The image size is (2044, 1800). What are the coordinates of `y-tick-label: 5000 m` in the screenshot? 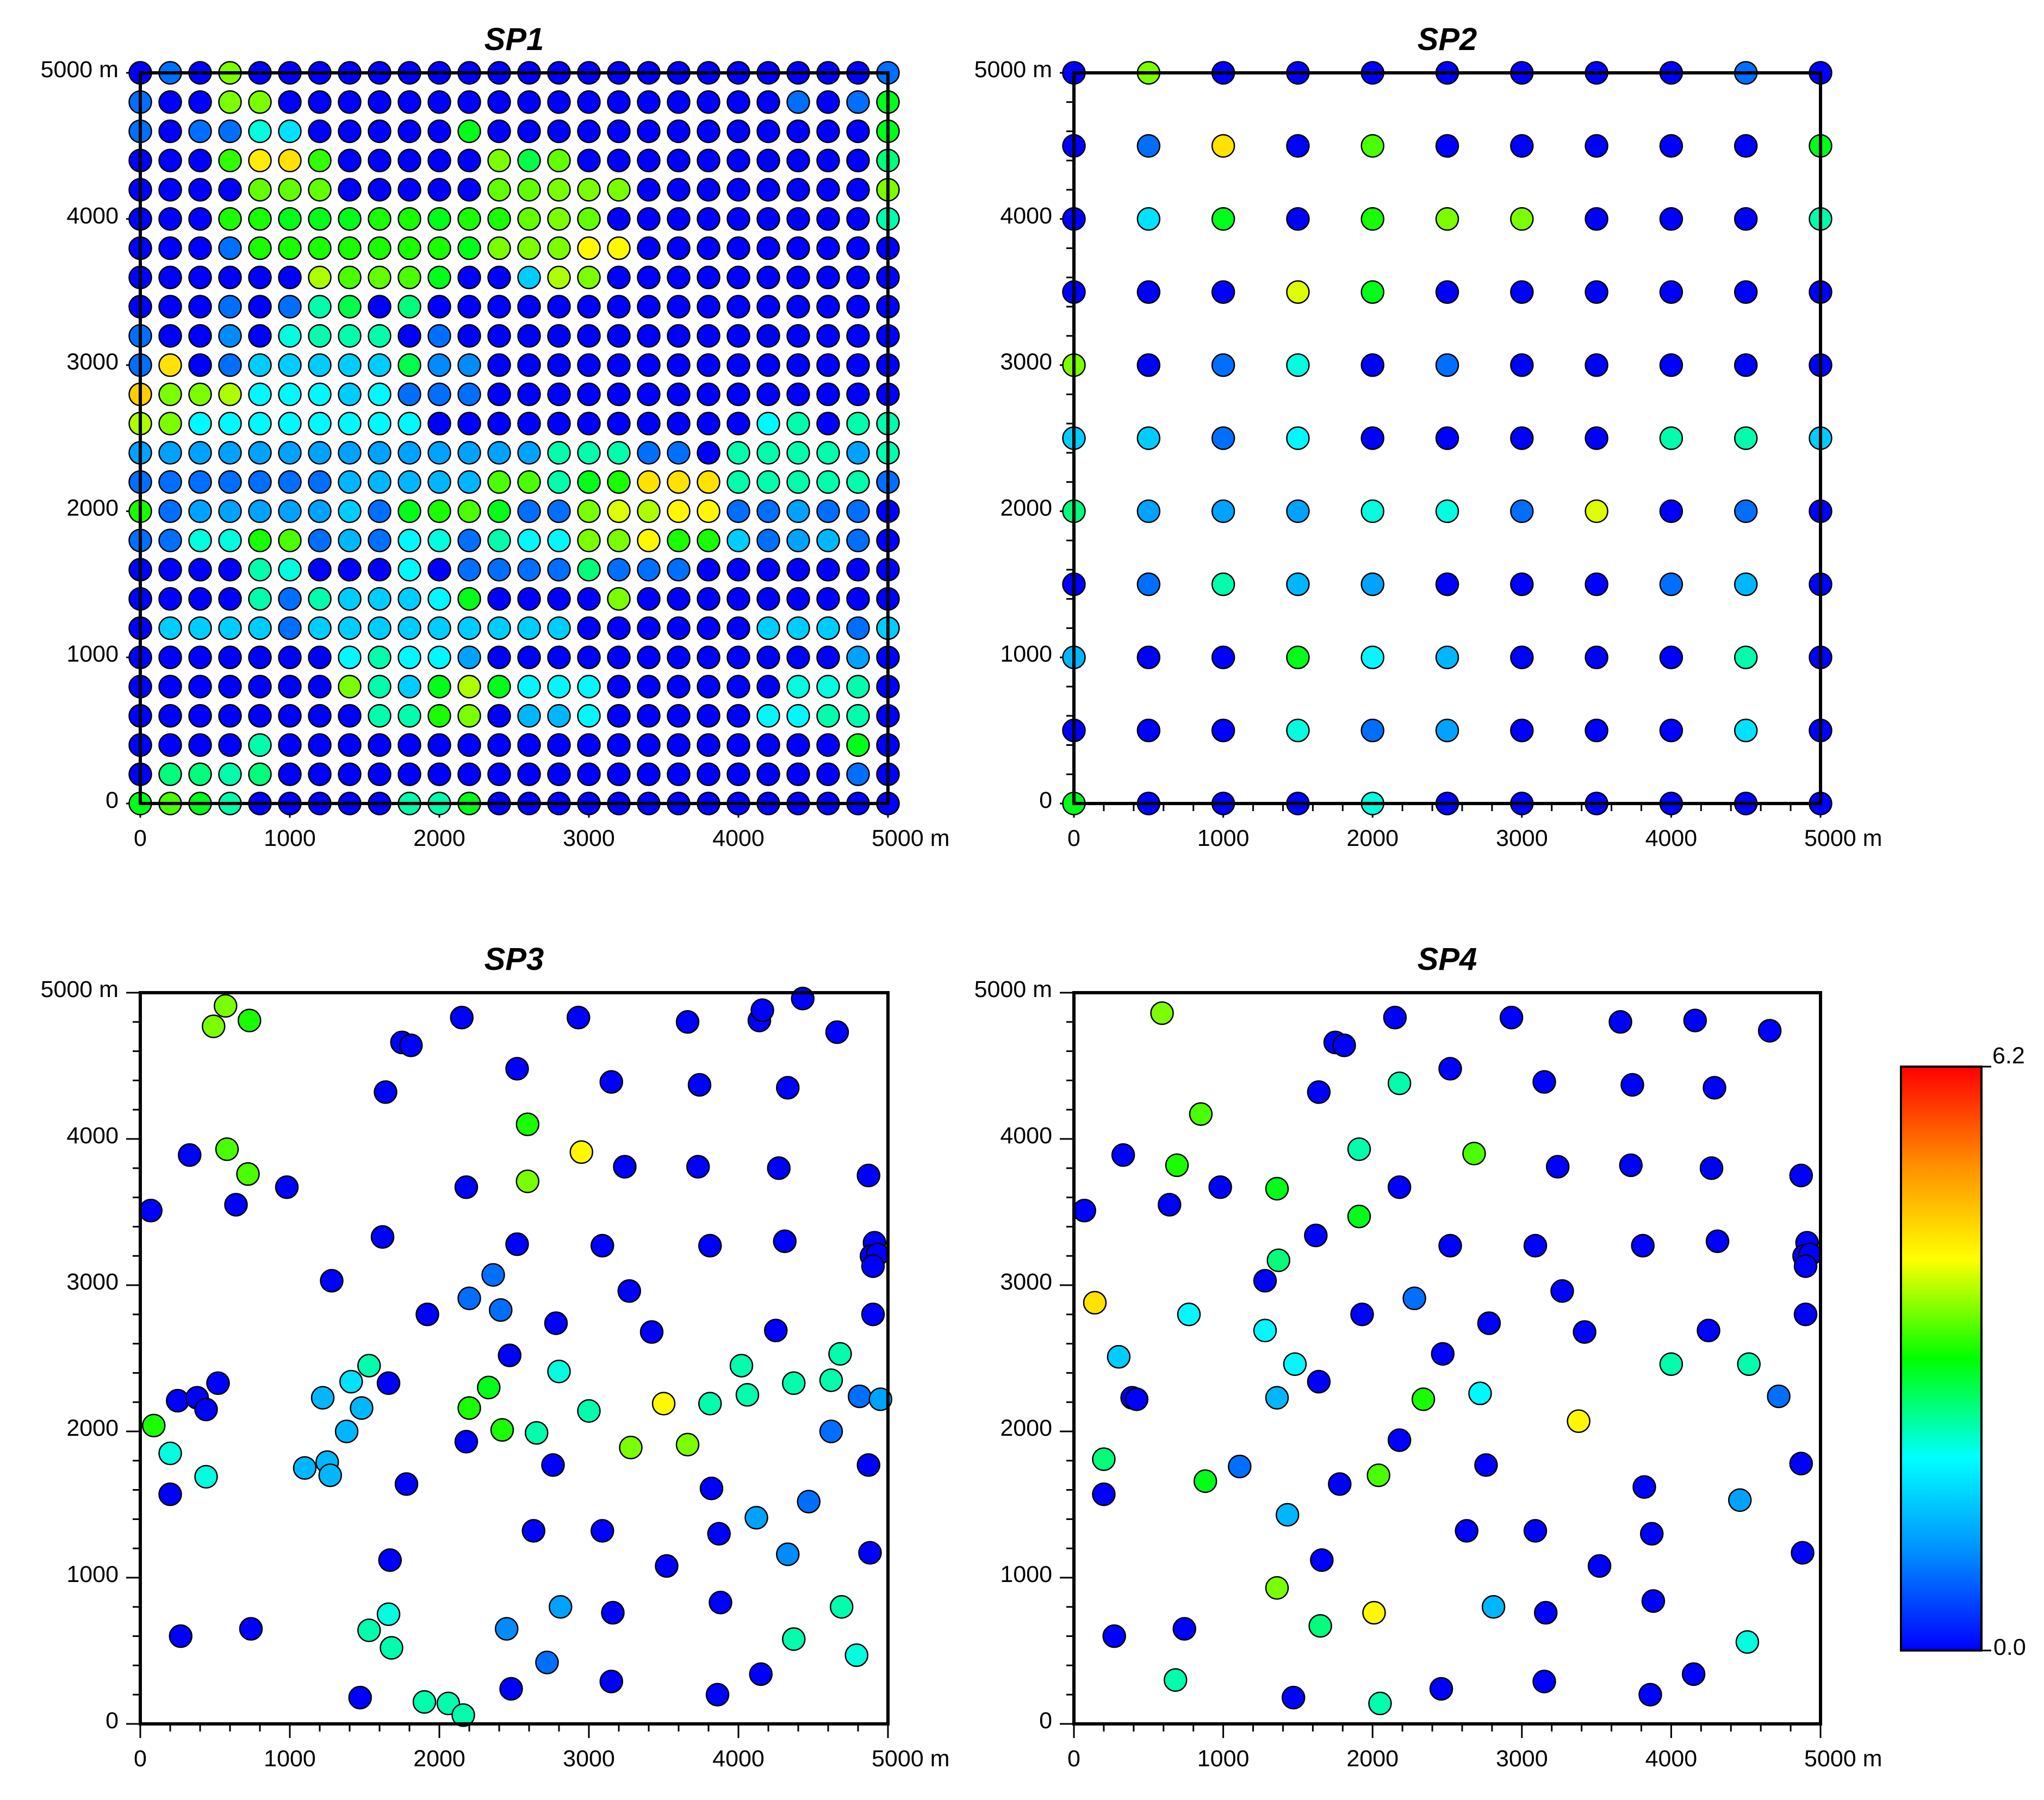 It's located at (80, 70).